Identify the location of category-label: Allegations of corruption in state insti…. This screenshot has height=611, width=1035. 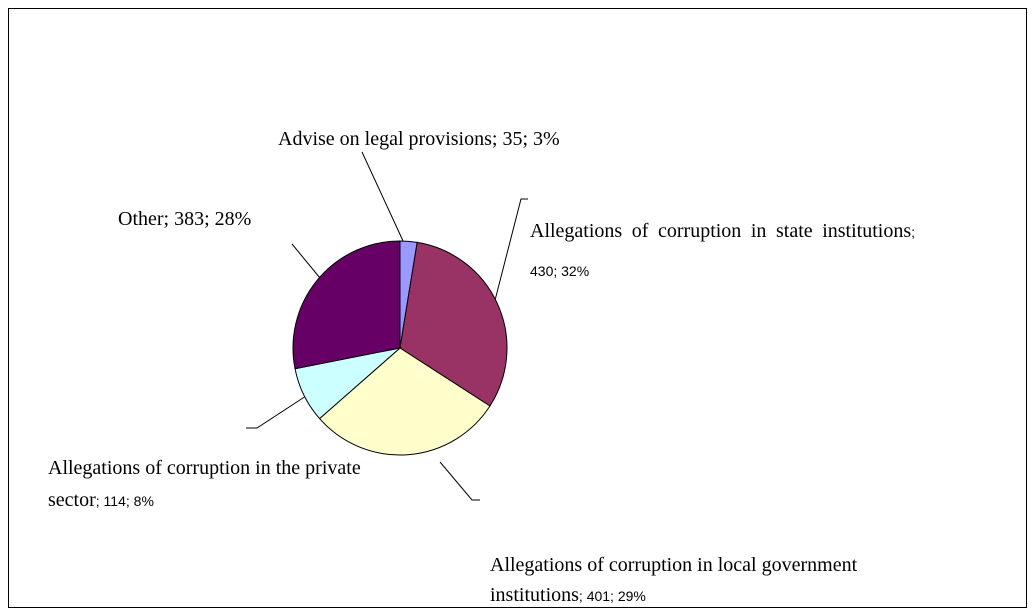
(721, 231).